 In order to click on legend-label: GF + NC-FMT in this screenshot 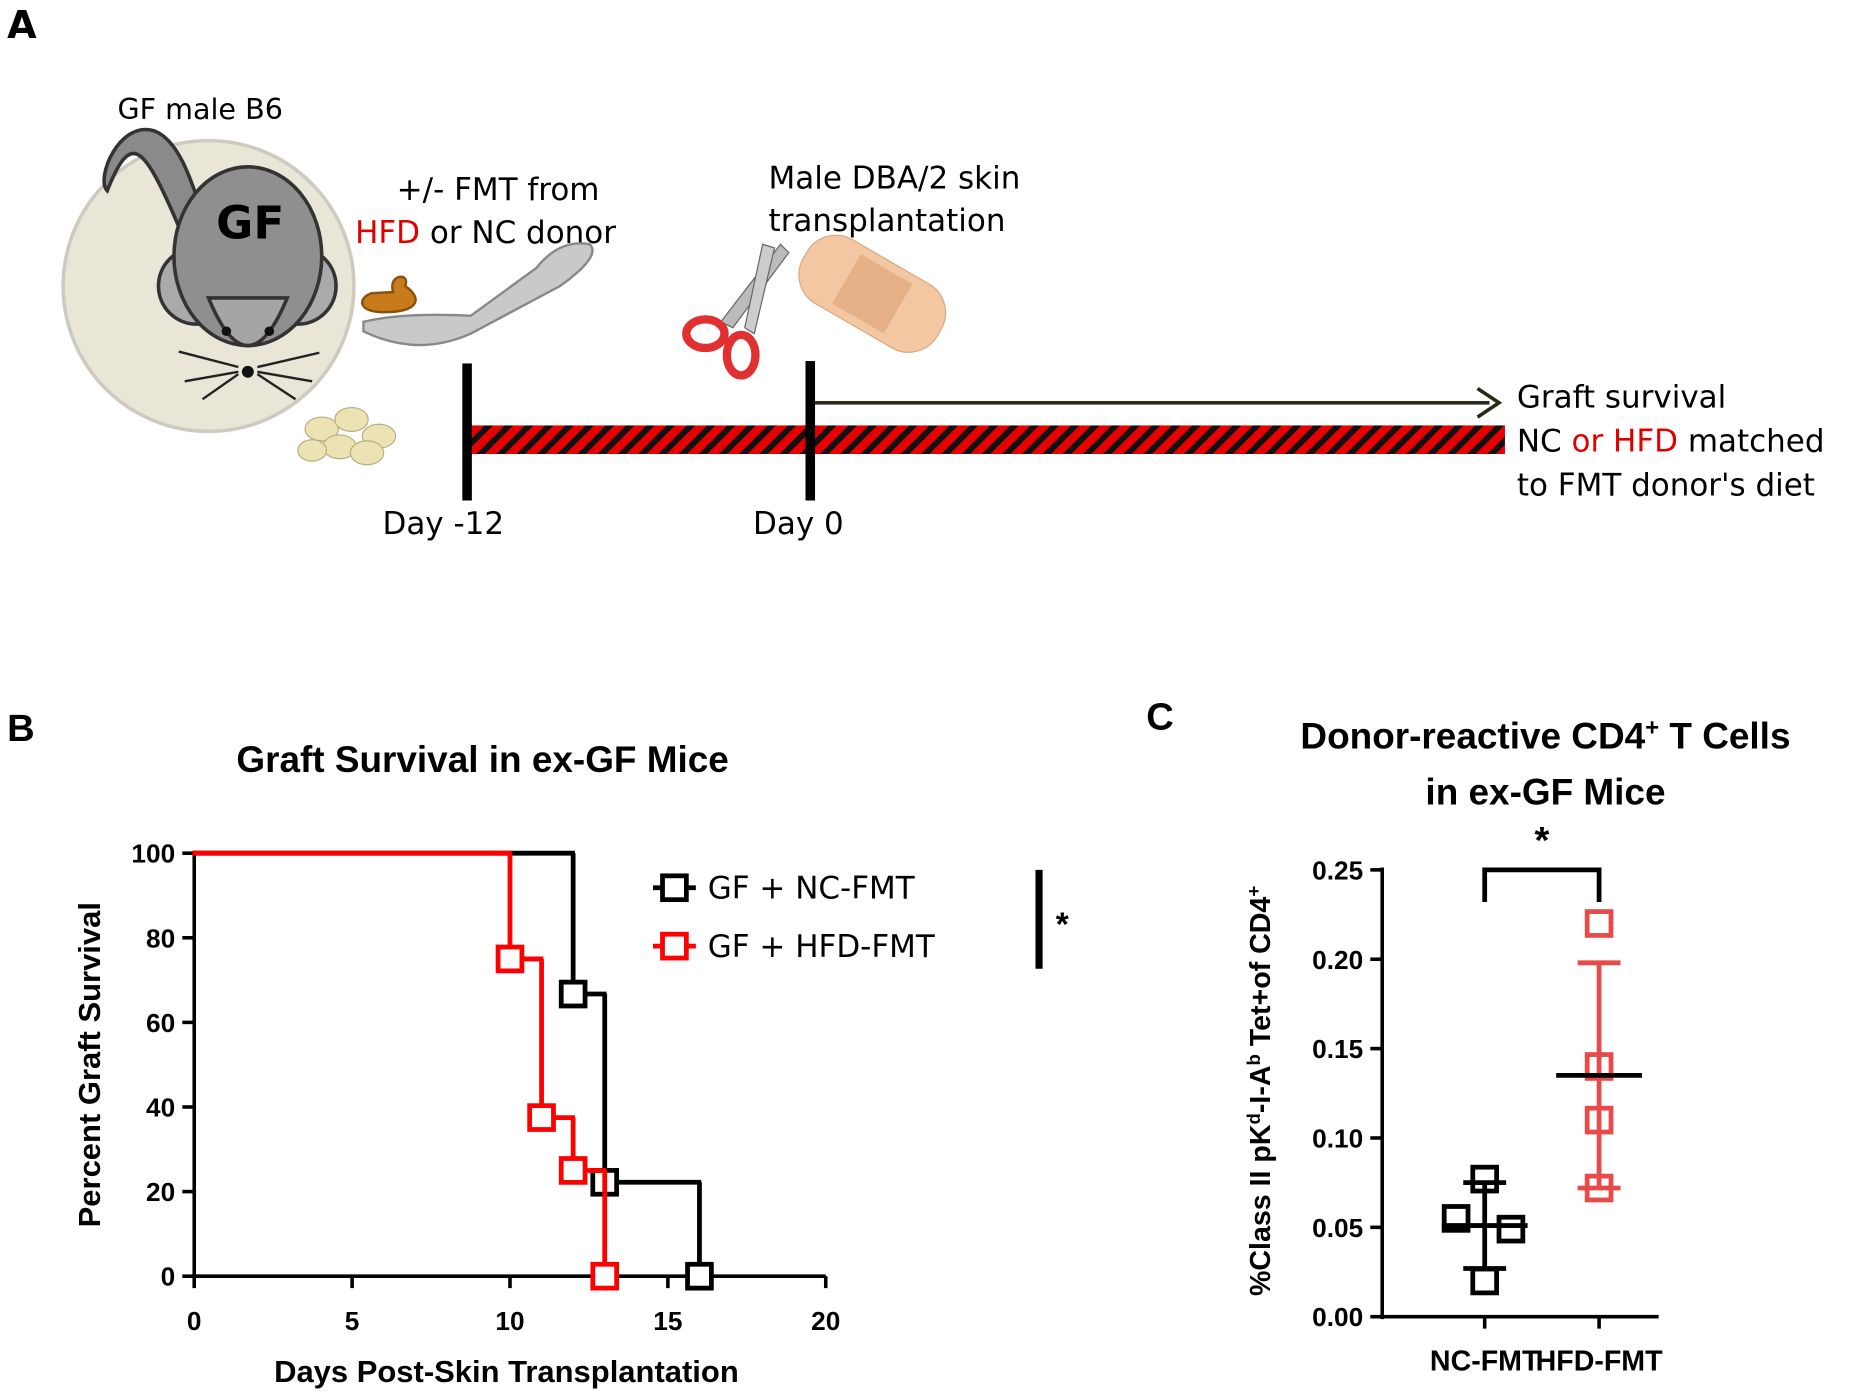, I will do `click(811, 888)`.